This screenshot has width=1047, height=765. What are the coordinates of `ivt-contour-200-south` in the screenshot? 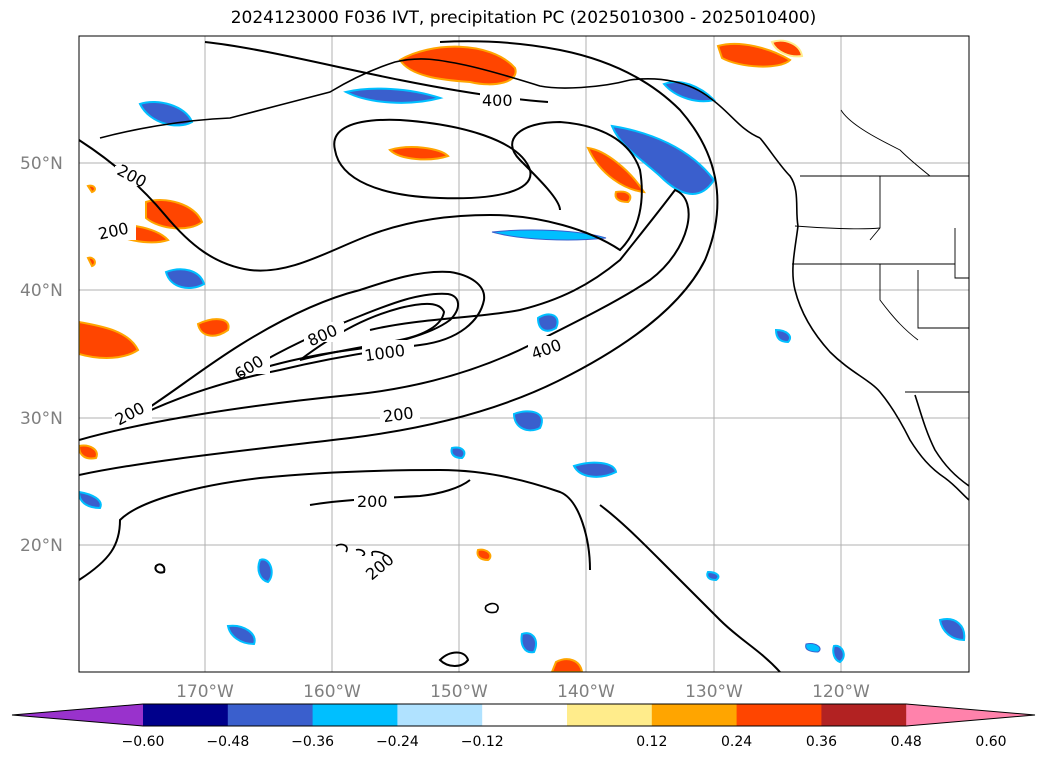 It's located at (335, 524).